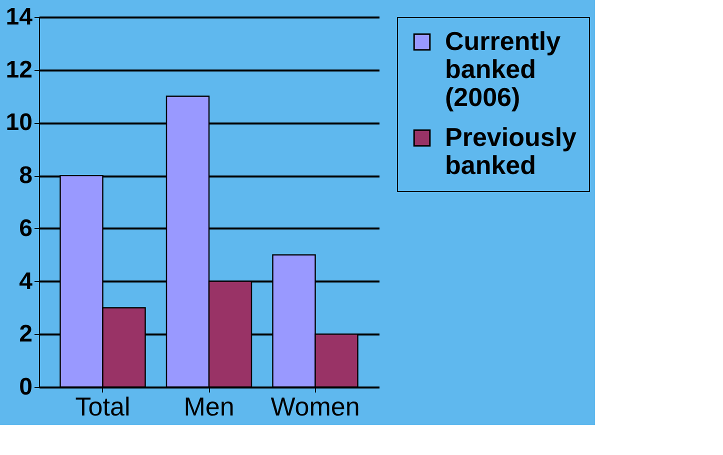 This screenshot has width=723, height=455. Describe the element at coordinates (26, 281) in the screenshot. I see `y-tick-label: 4` at that location.